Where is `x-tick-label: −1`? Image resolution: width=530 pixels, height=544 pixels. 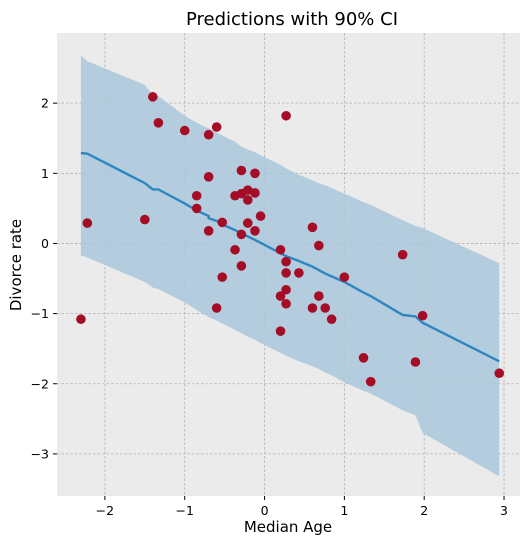 x-tick-label: −1 is located at coordinates (185, 510).